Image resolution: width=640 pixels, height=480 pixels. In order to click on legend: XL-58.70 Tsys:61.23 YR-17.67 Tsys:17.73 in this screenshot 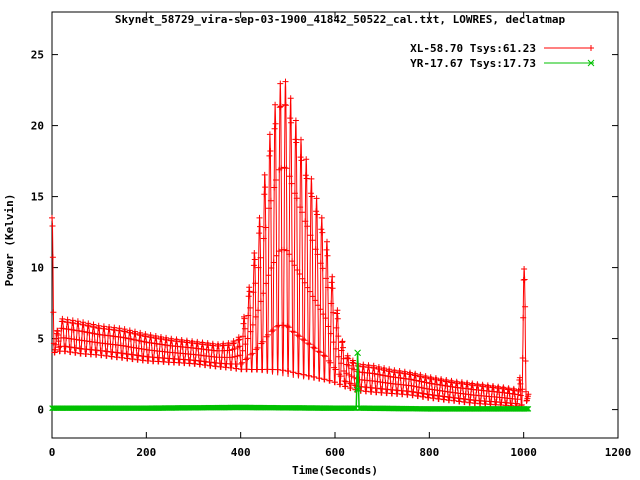, I will do `click(502, 56)`.